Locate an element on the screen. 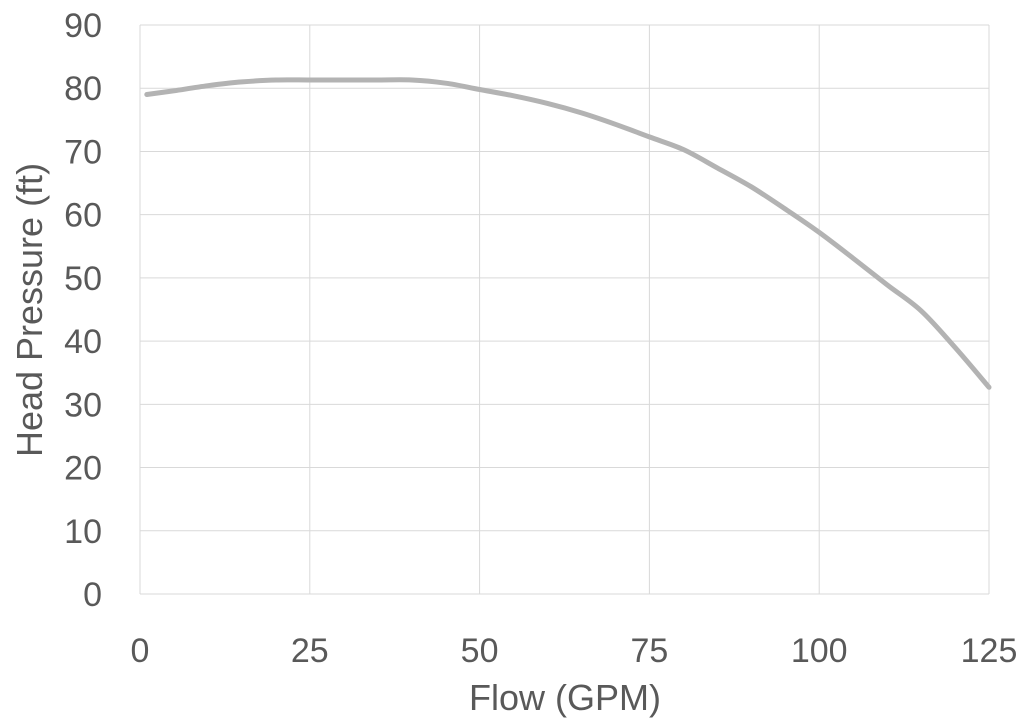  y-axis-title: Head Pressure (ft) is located at coordinates (29, 310).